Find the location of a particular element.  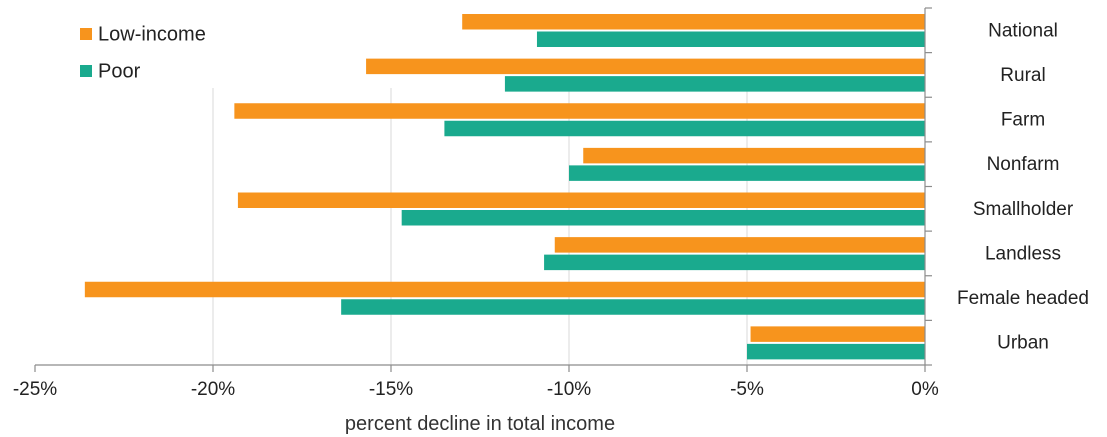

bar-poor-smallholder is located at coordinates (663, 218).